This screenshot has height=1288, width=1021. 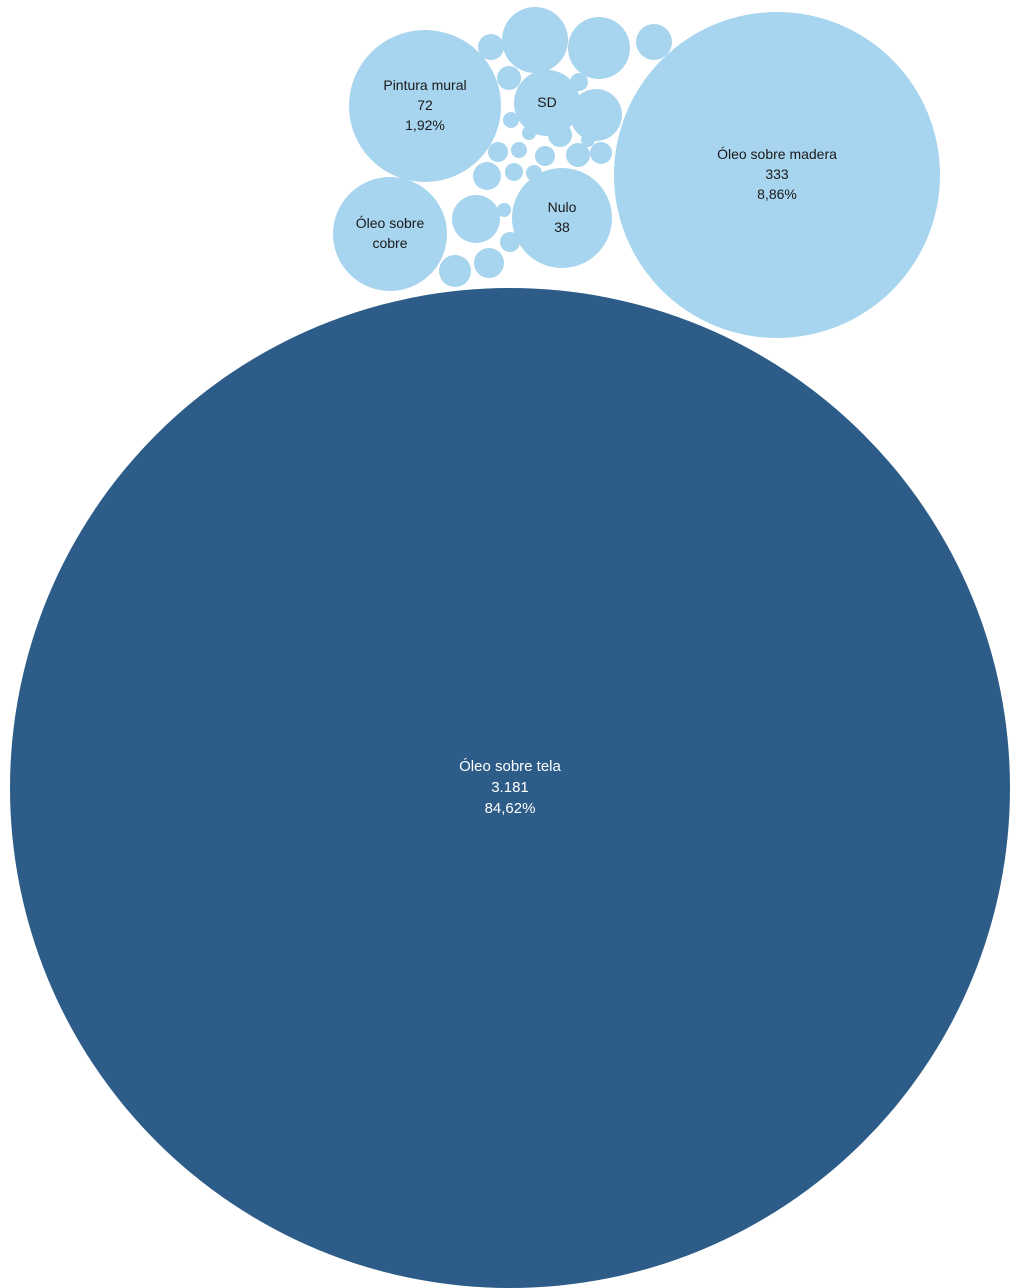 I want to click on bubble-sd, so click(x=547, y=103).